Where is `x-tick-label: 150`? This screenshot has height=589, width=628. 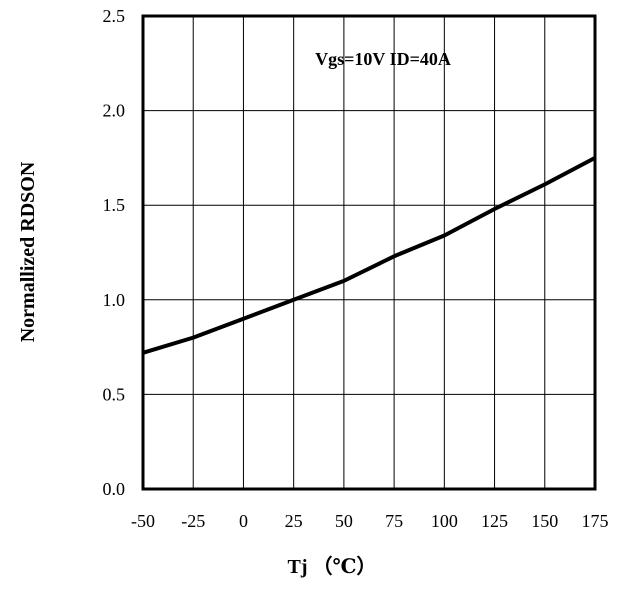
x-tick-label: 150 is located at coordinates (544, 521).